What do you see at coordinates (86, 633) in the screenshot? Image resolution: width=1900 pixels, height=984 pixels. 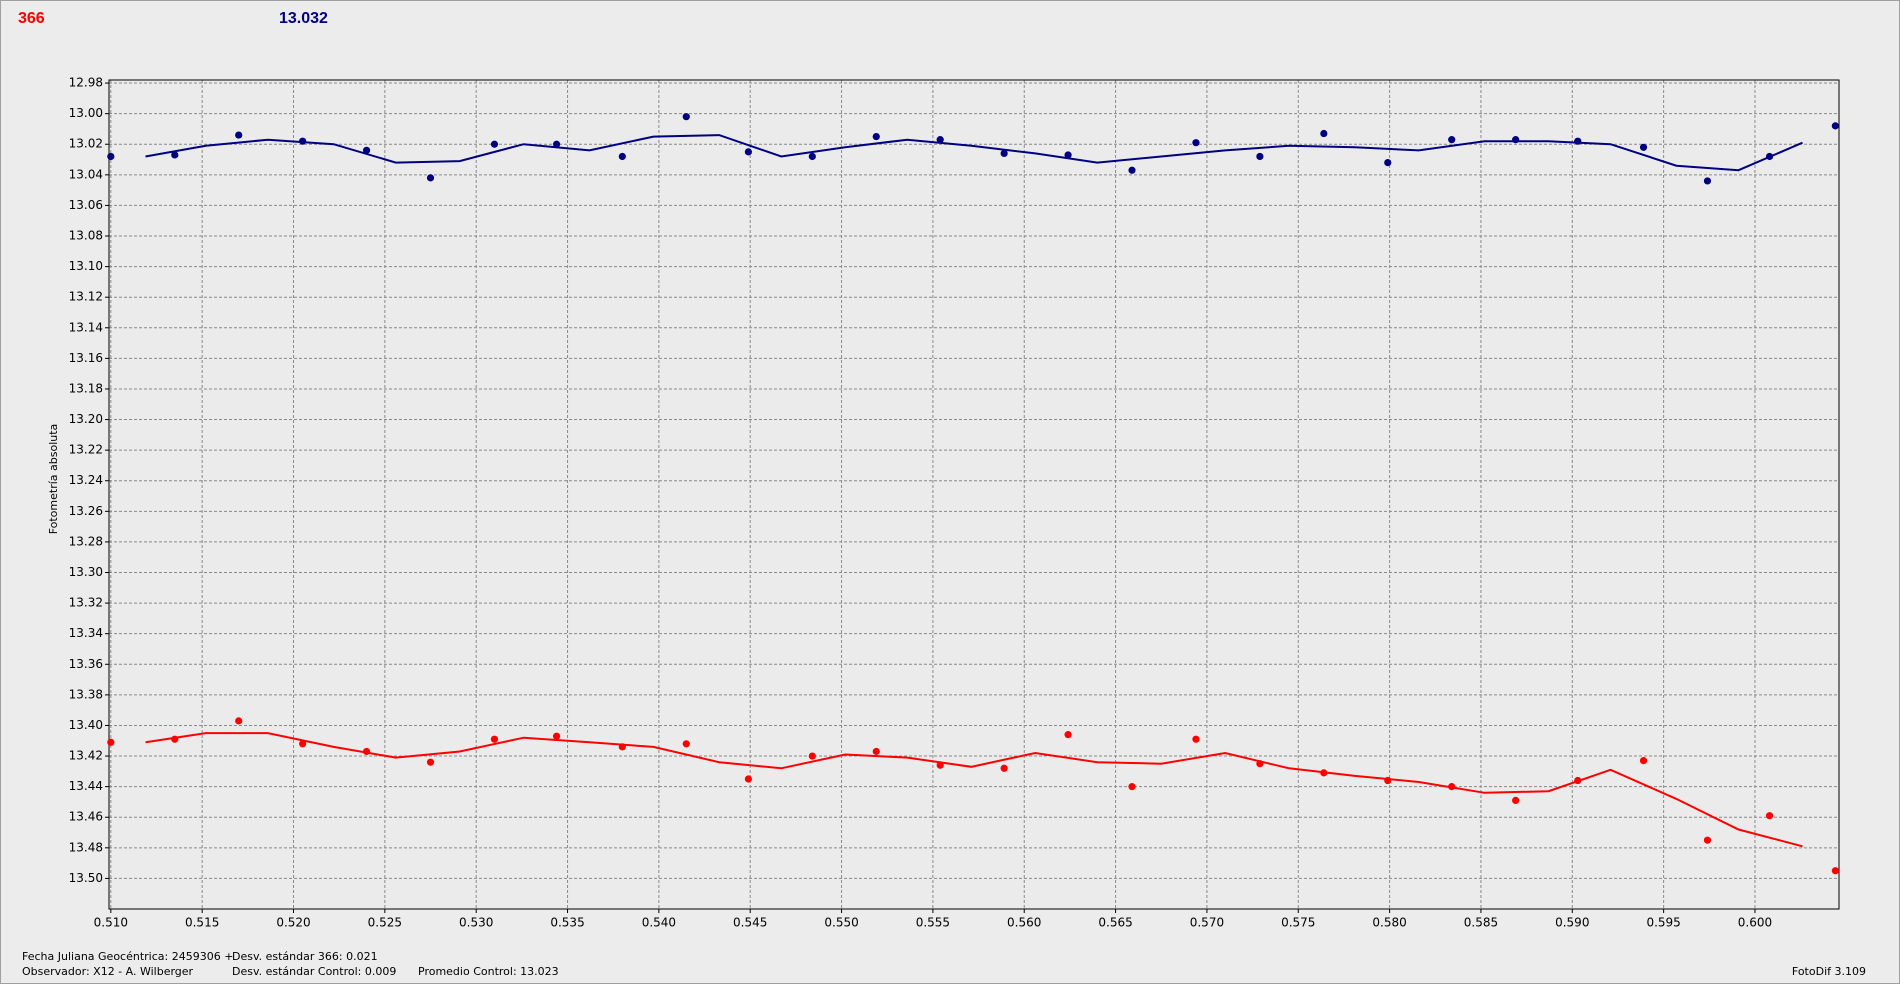 I see `y-tick-label: 13.34` at bounding box center [86, 633].